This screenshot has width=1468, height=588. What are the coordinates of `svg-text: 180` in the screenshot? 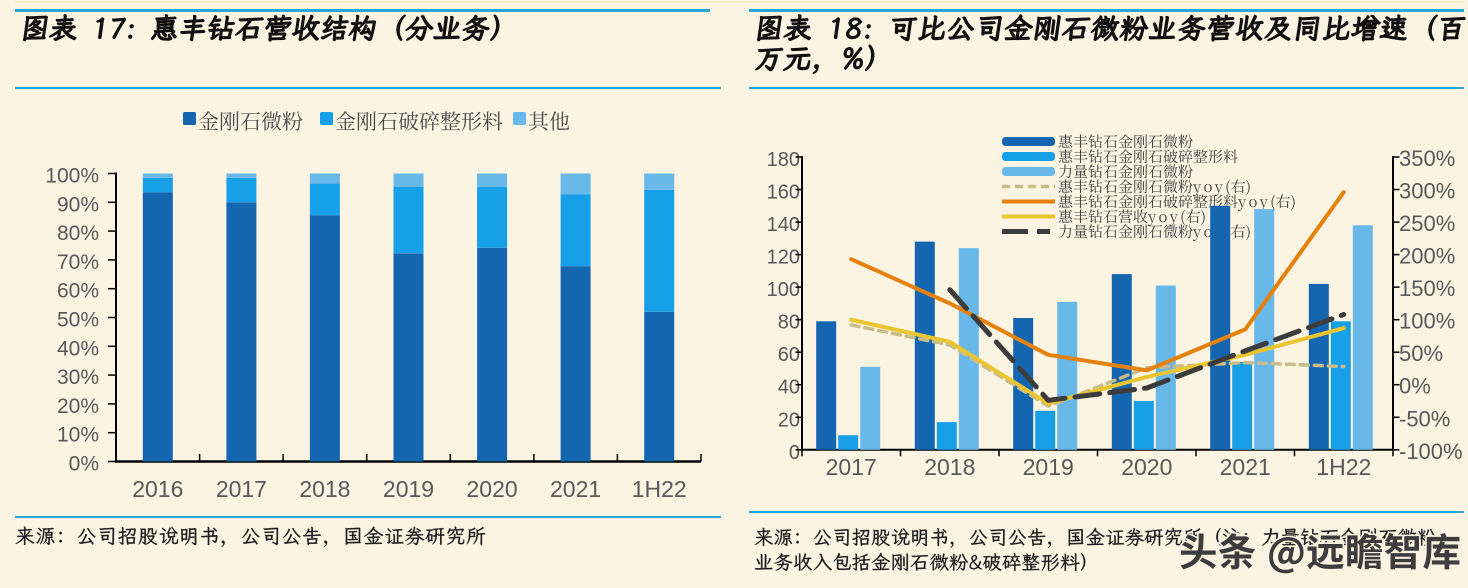 It's located at (783, 160).